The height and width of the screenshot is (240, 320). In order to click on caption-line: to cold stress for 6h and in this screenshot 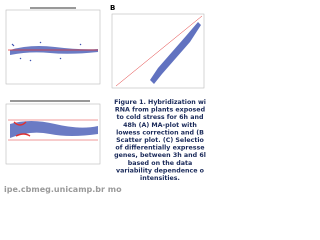, I will do `click(160, 117)`.